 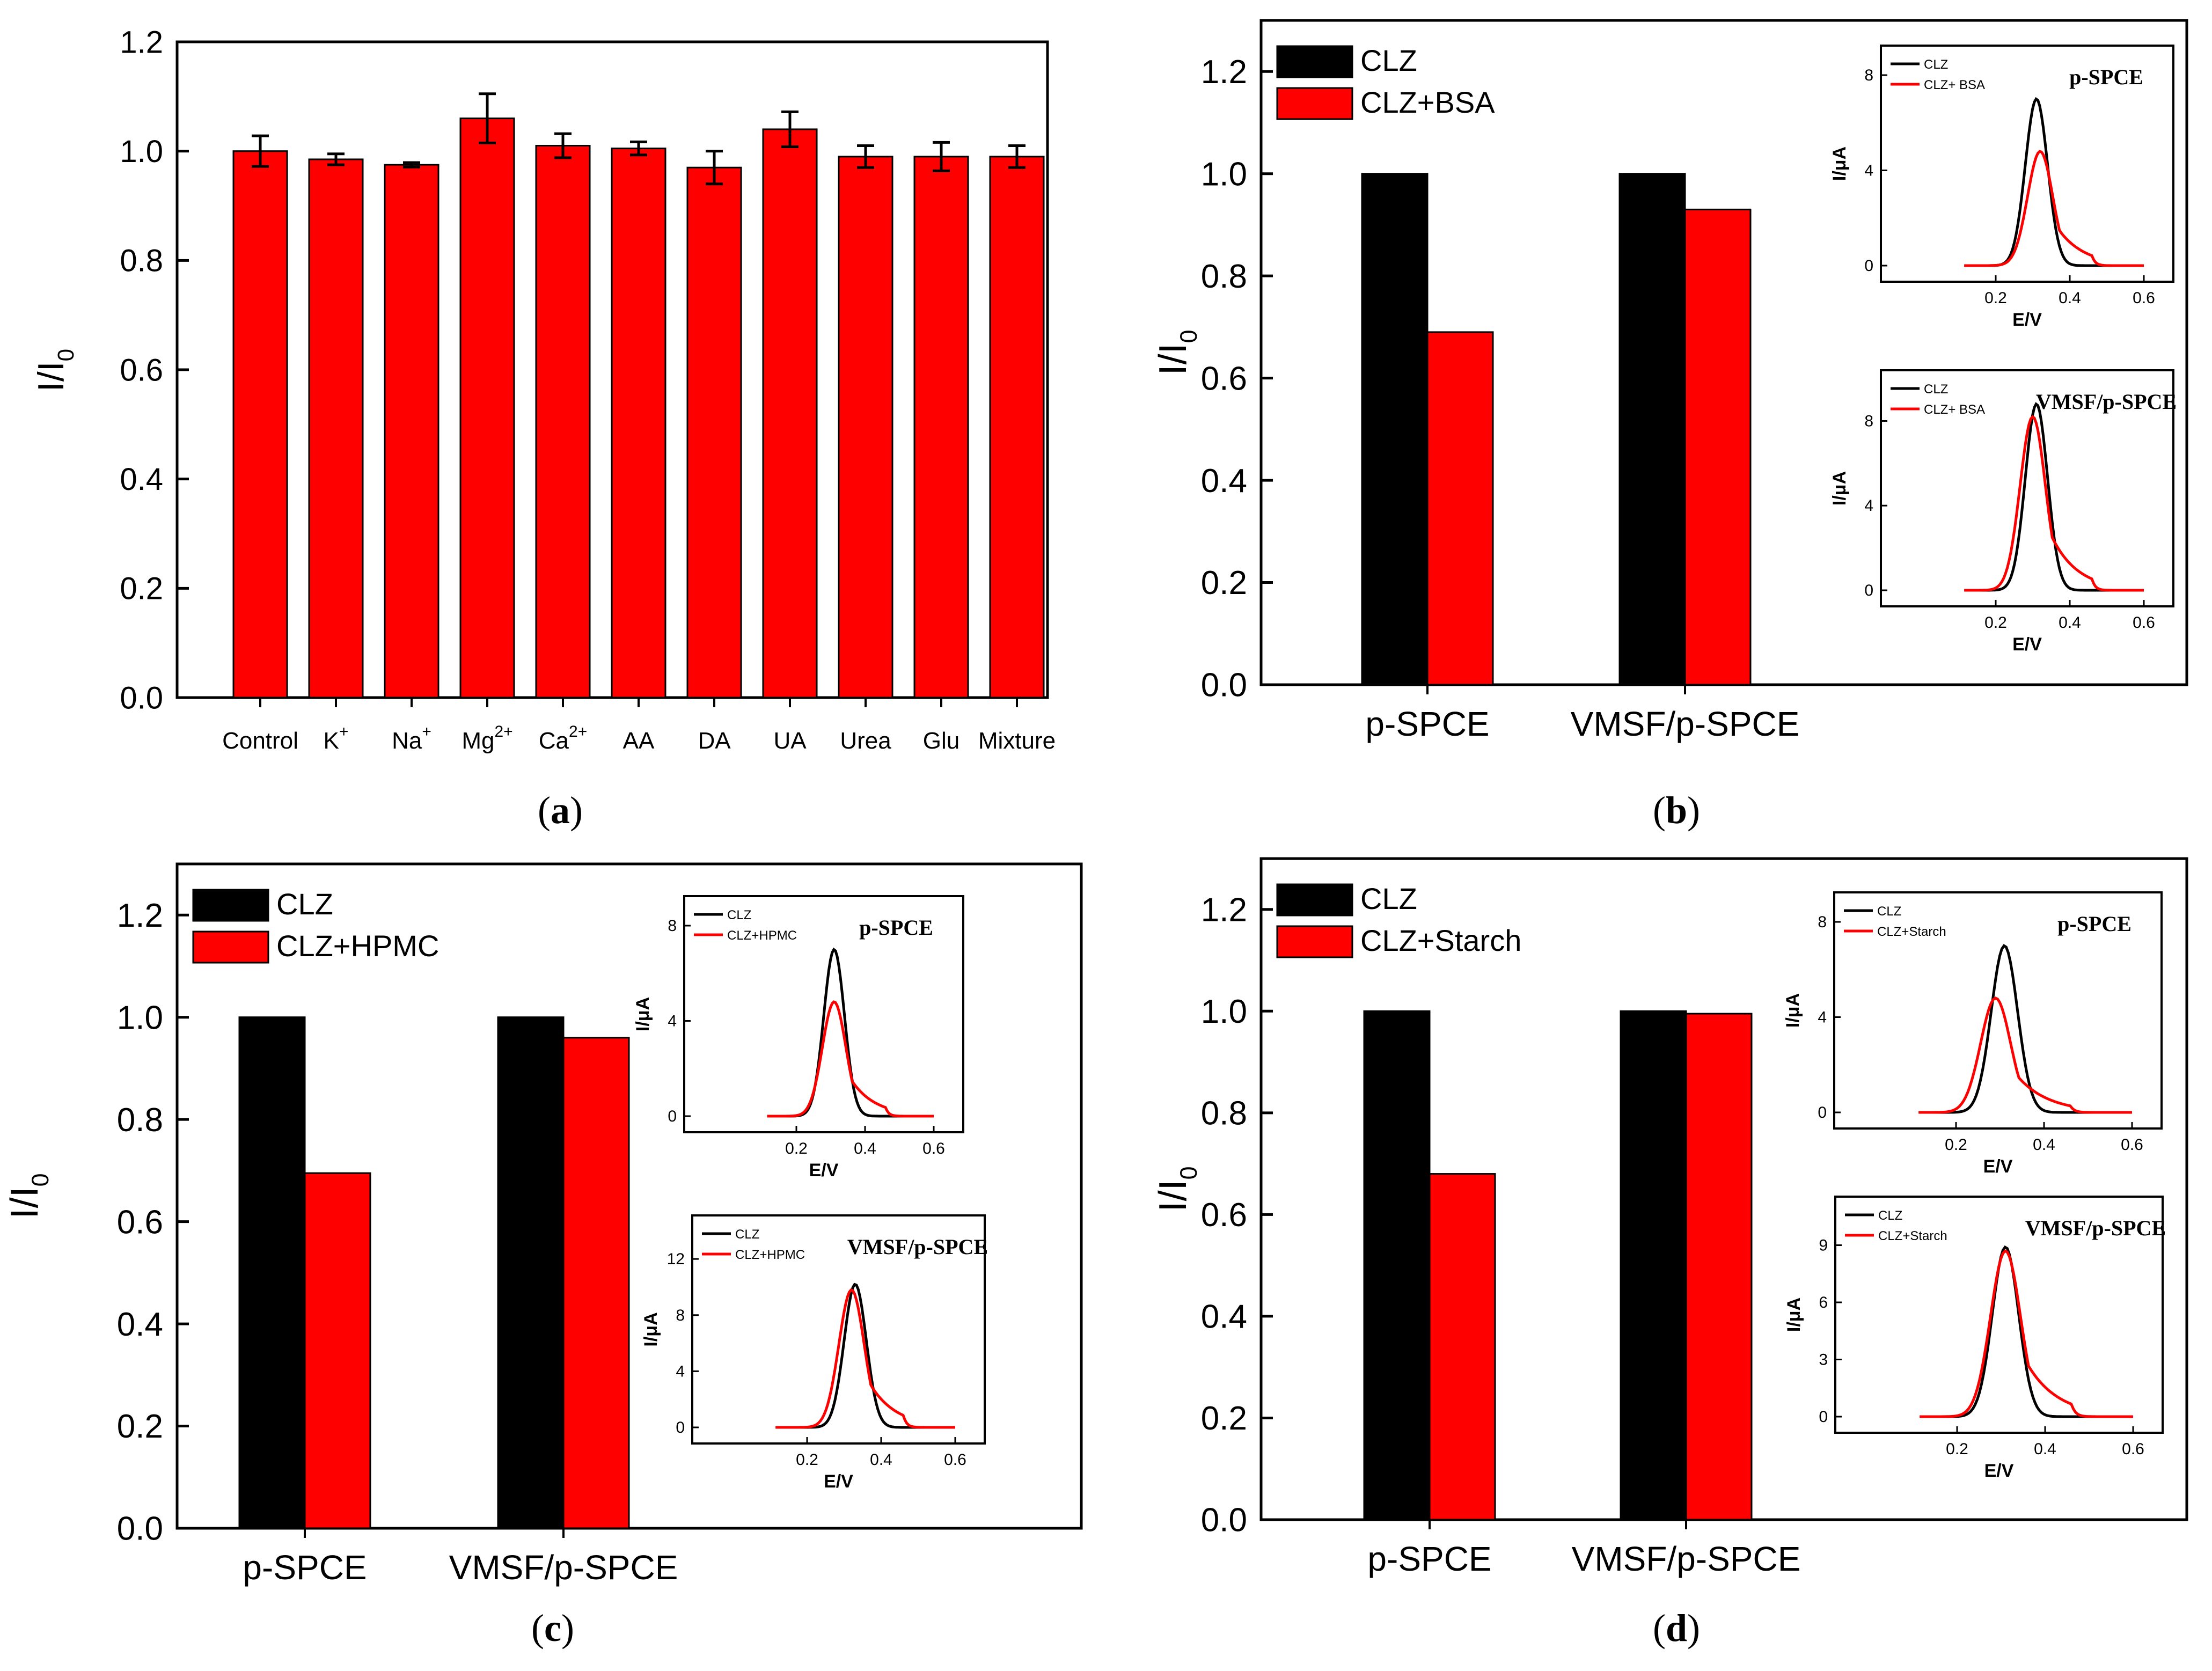 I want to click on x-tick-label: DA, so click(x=715, y=741).